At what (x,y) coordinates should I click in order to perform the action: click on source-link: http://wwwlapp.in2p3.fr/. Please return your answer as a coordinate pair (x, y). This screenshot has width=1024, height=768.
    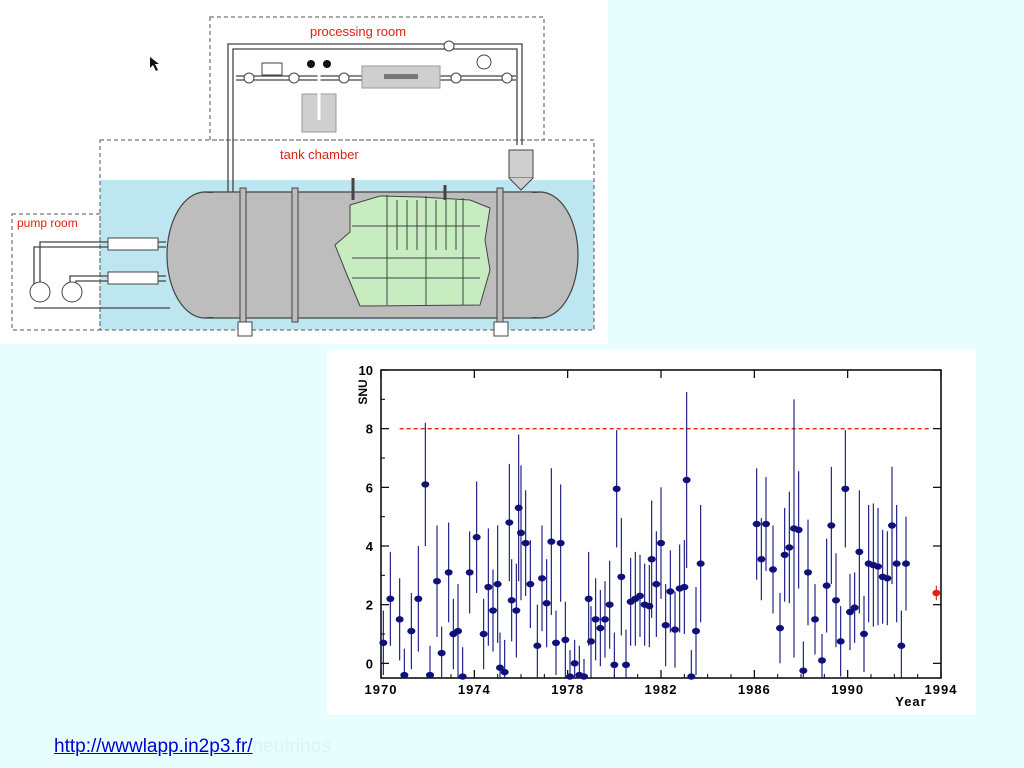
    Looking at the image, I should click on (153, 746).